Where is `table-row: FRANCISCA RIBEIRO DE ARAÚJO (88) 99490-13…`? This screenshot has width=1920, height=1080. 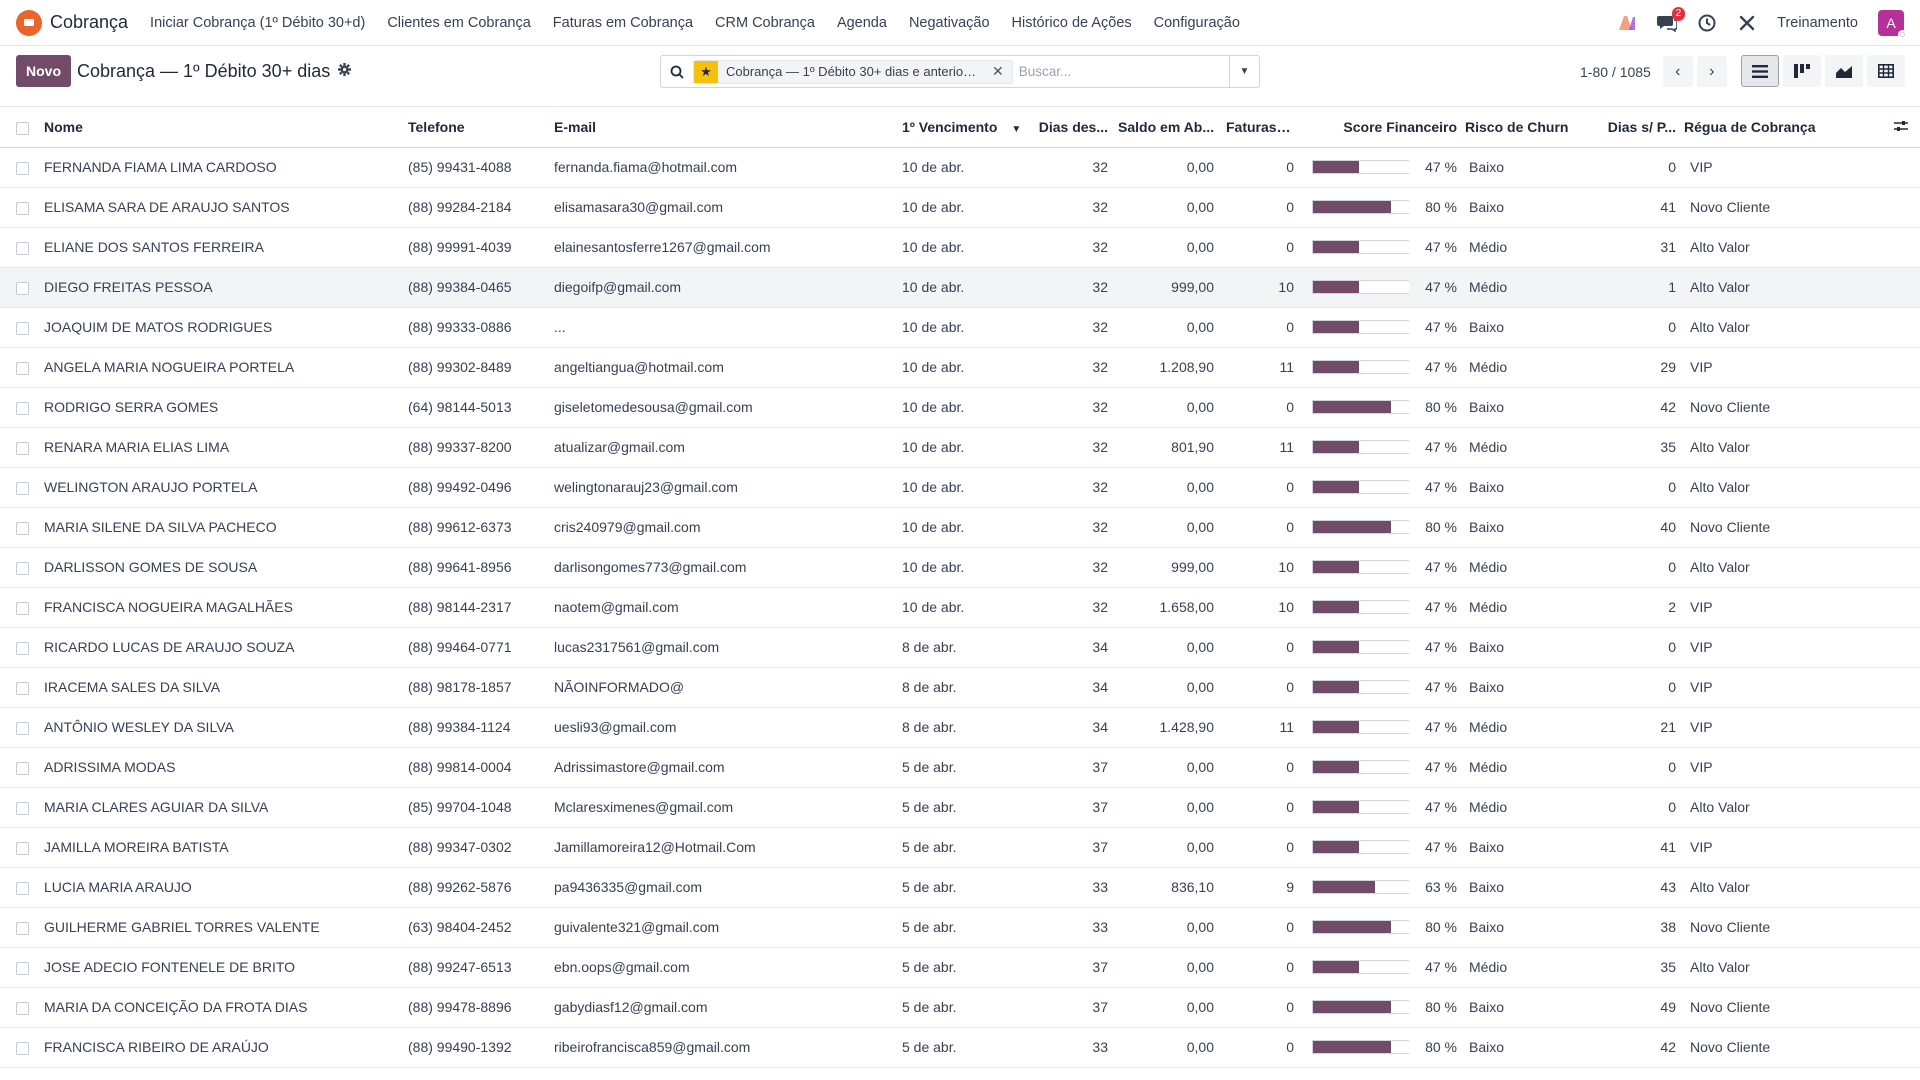
table-row: FRANCISCA RIBEIRO DE ARAÚJO (88) 99490-13… is located at coordinates (960, 1047).